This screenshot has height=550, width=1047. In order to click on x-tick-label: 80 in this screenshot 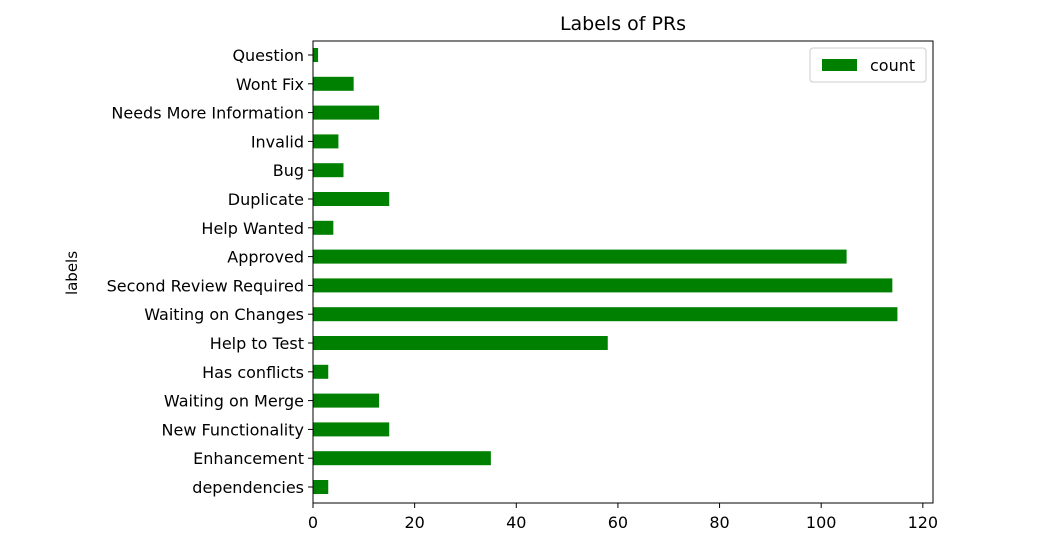, I will do `click(719, 522)`.